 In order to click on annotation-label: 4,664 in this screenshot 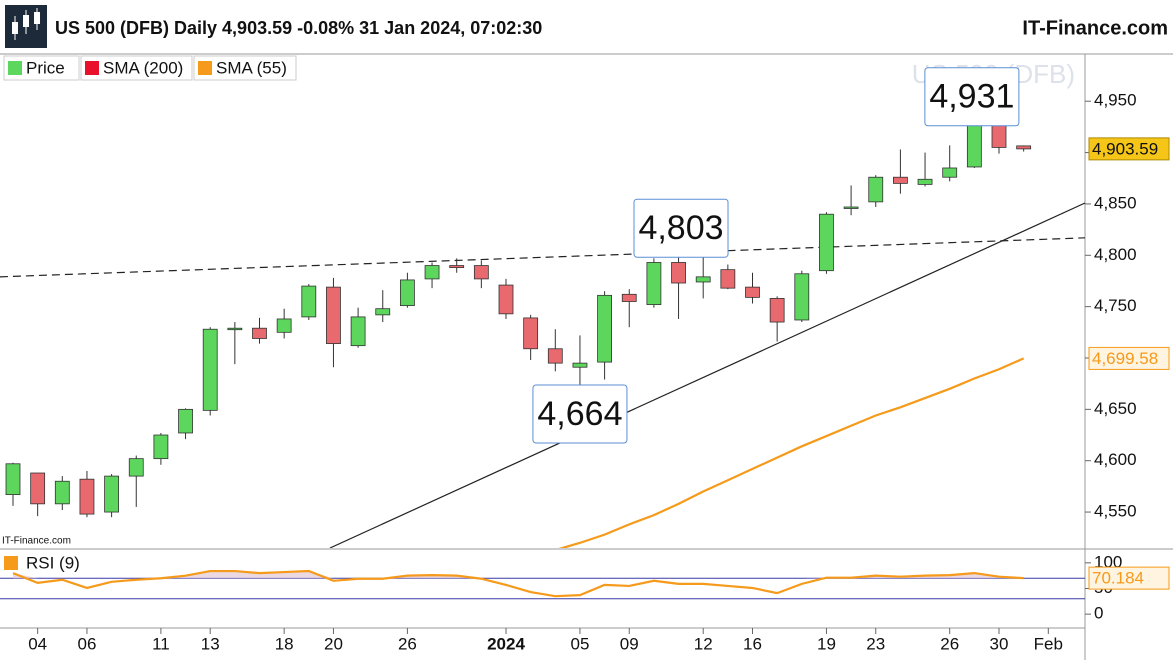, I will do `click(579, 414)`.